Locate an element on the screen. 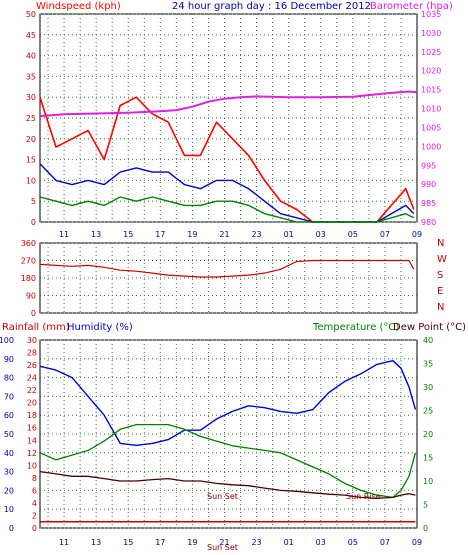 The image size is (468, 555). wind-tick-label: 25 is located at coordinates (31, 118).